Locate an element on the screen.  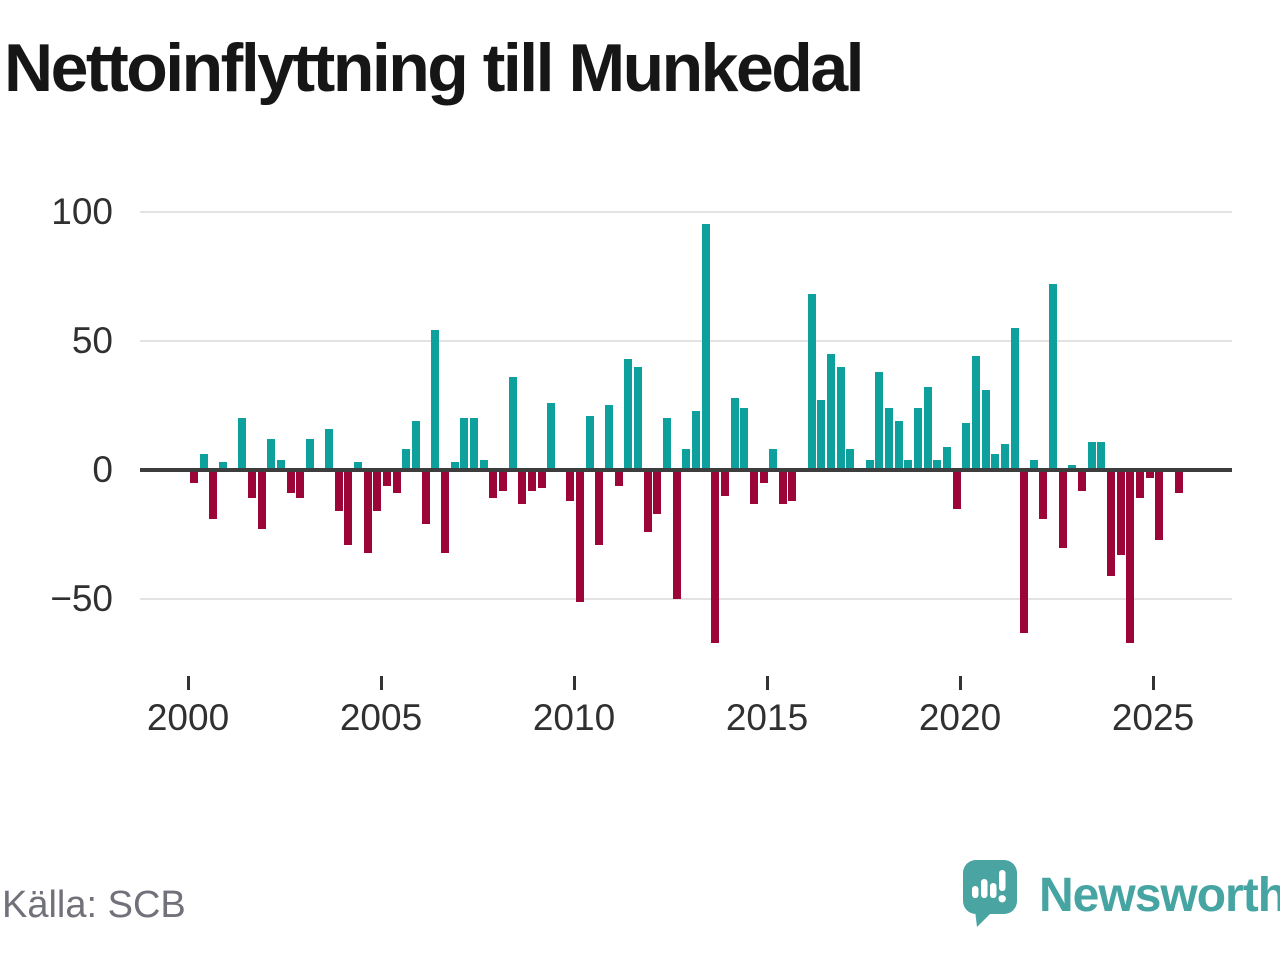
x-tick-mark-2010 is located at coordinates (574, 683).